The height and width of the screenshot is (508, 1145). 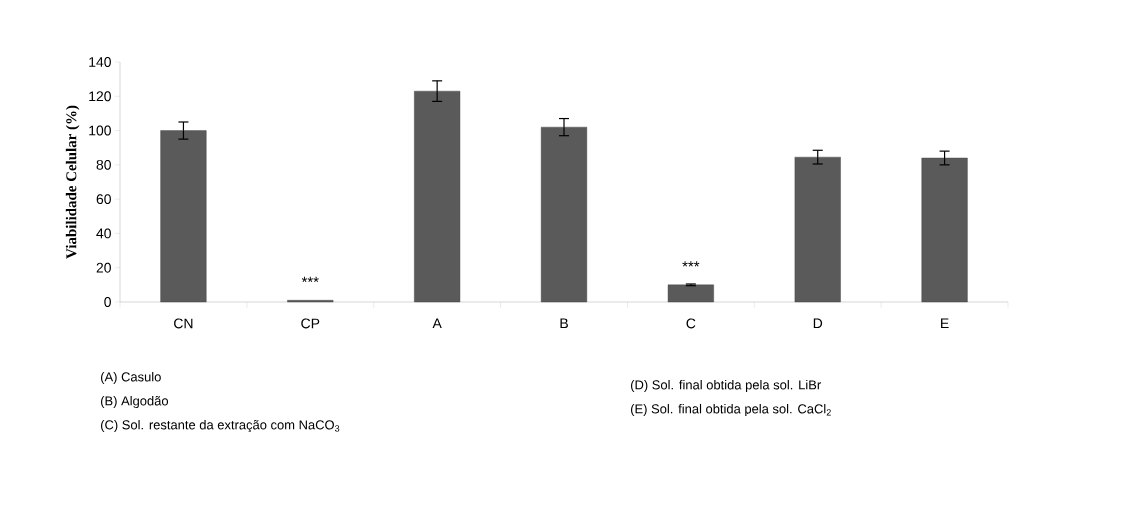 I want to click on text: (D) Sol. final obtida pela sol. LiBr, so click(x=726, y=386).